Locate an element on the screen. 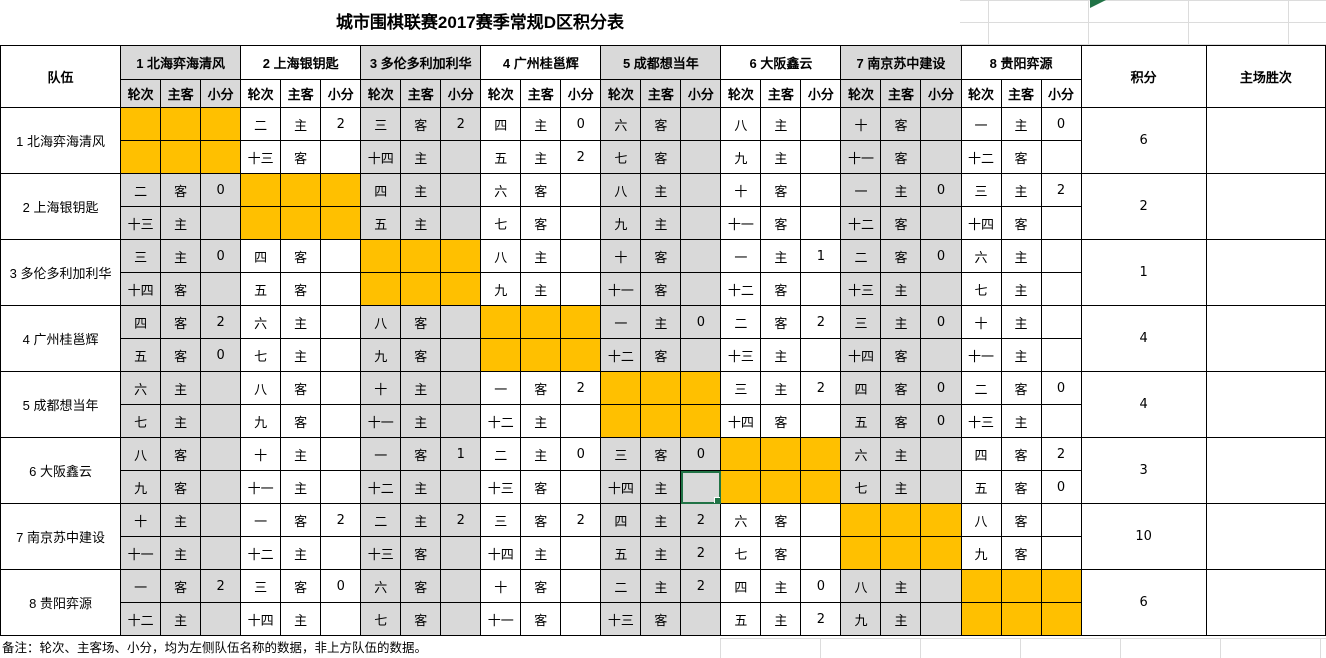 The height and width of the screenshot is (658, 1326). cell-round: 二 is located at coordinates (981, 388).